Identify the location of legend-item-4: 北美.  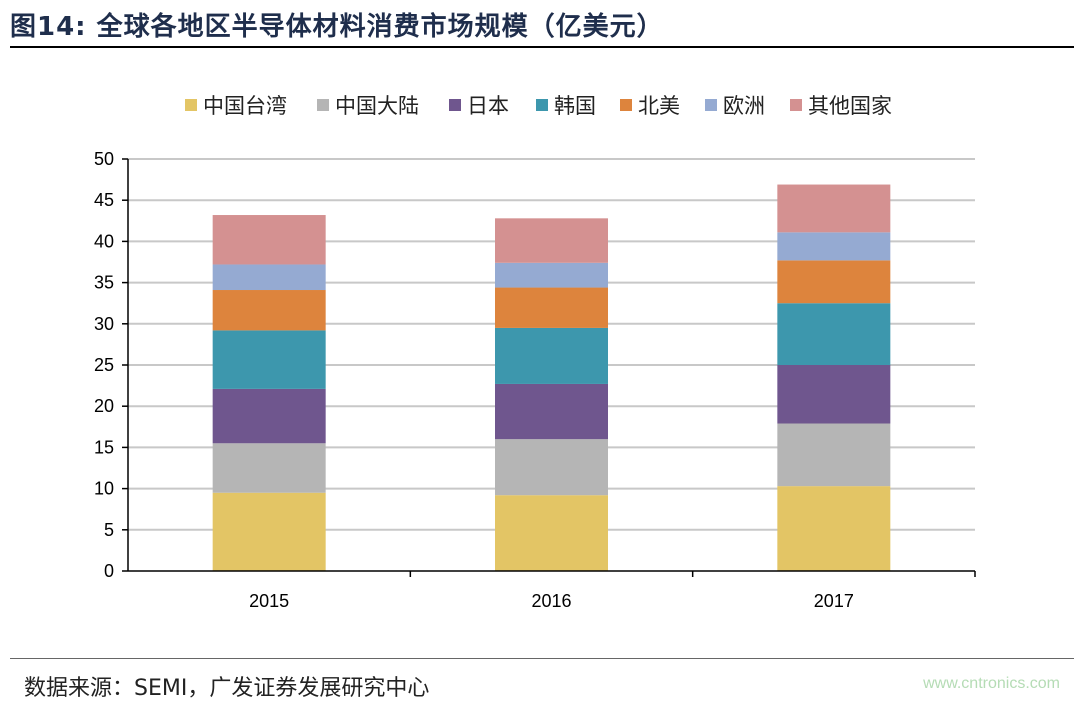
(650, 106).